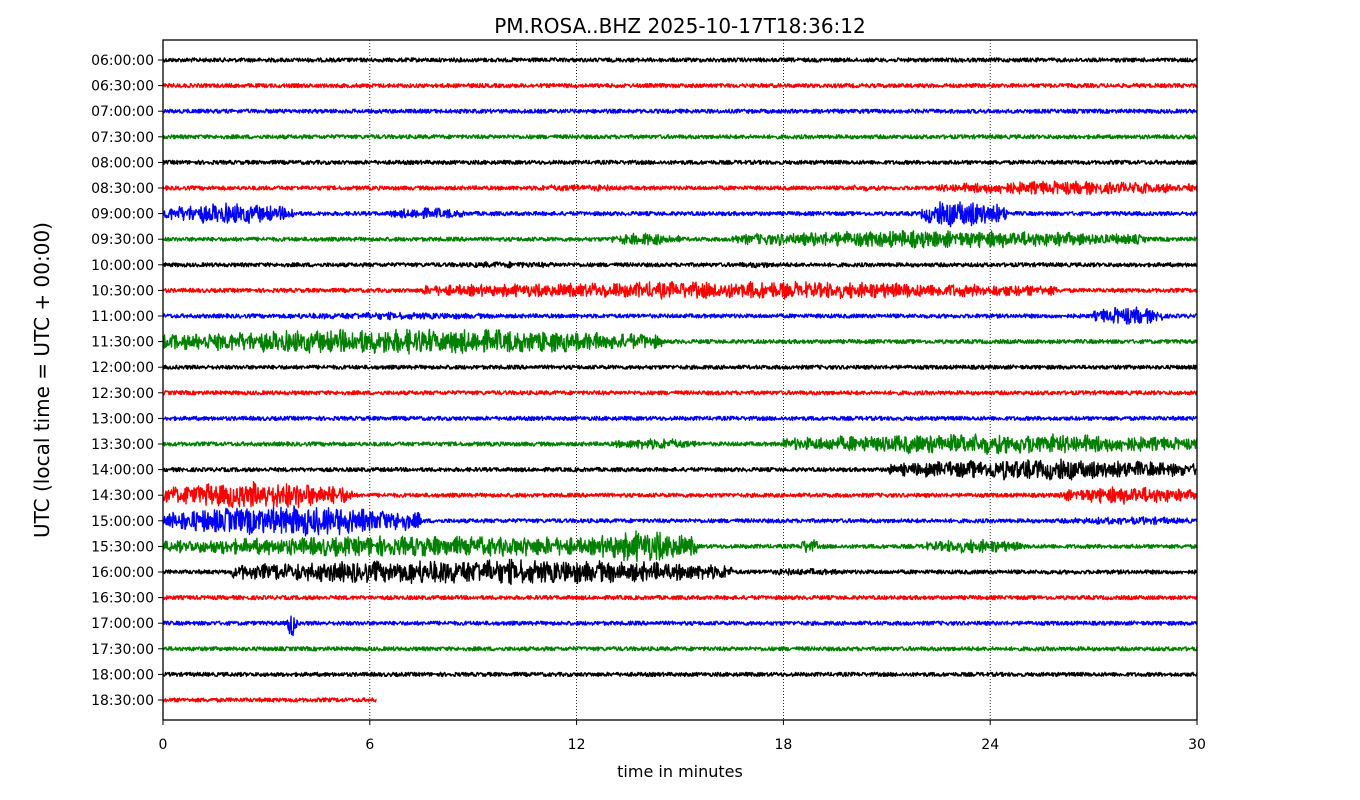 This screenshot has width=1360, height=800. What do you see at coordinates (680, 367) in the screenshot?
I see `trace-12:00:00` at bounding box center [680, 367].